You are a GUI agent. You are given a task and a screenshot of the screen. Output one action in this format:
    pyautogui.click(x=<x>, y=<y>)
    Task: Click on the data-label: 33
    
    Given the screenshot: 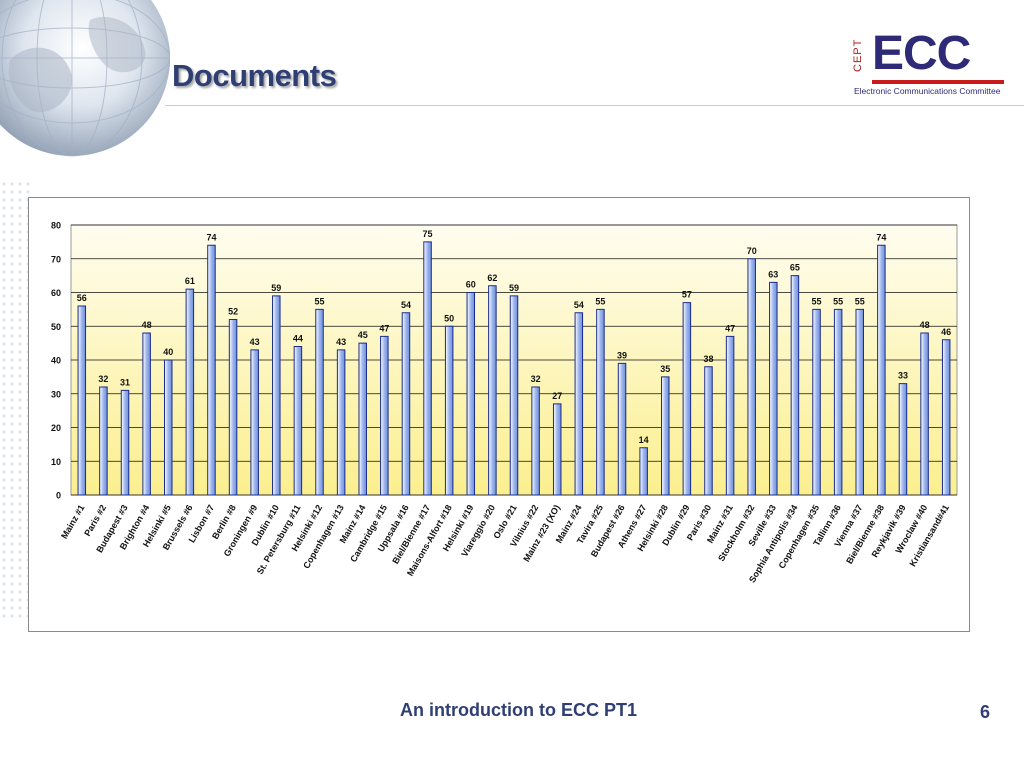 What is the action you would take?
    pyautogui.click(x=903, y=376)
    